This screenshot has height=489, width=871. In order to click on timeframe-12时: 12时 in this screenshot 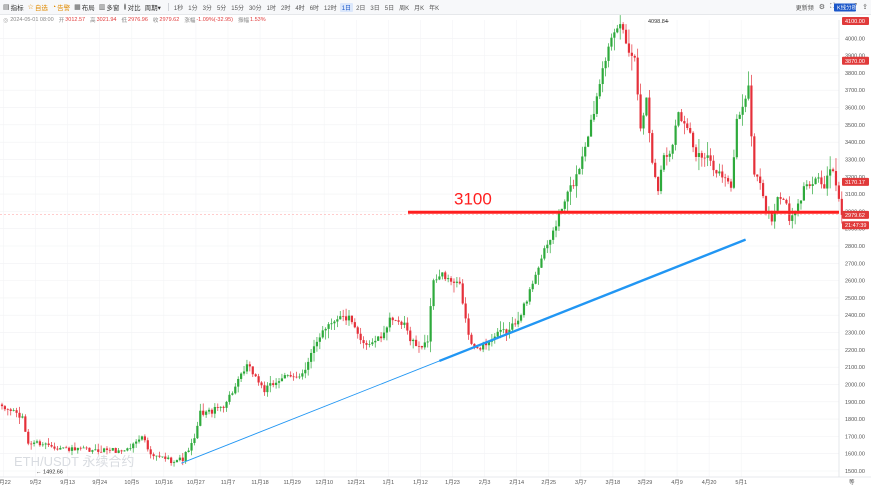, I will do `click(330, 8)`.